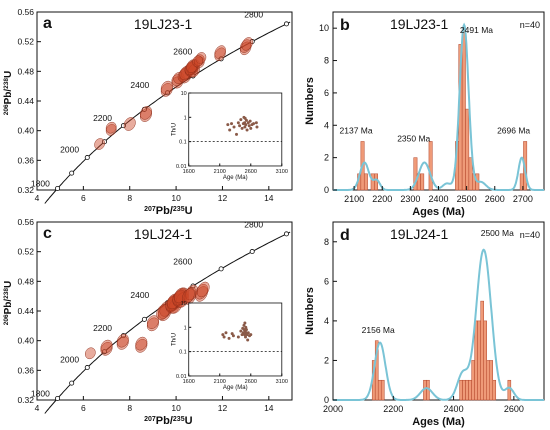 The width and height of the screenshot is (550, 430). I want to click on x-tick-label: 2000, so click(333, 409).